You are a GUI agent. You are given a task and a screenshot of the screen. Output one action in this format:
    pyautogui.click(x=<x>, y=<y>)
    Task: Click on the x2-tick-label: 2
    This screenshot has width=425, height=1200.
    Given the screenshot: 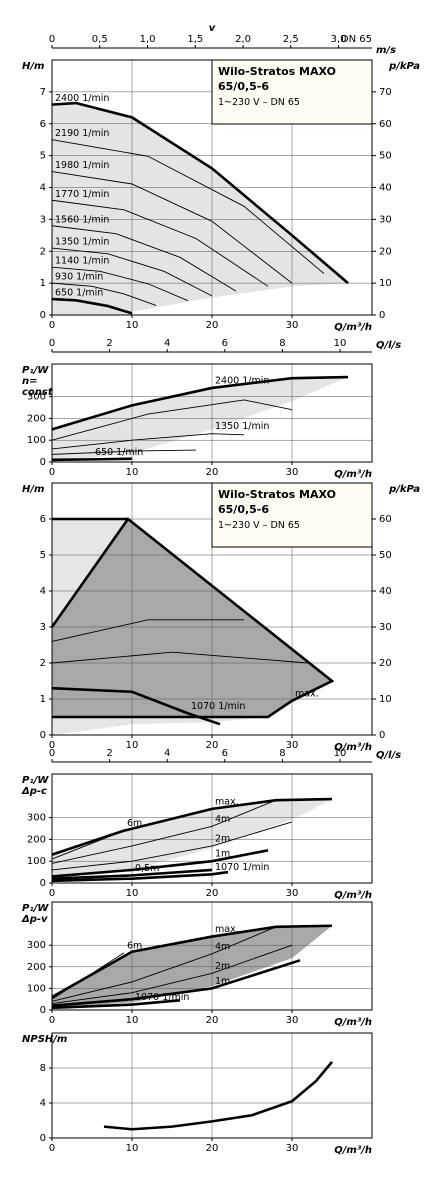 What is the action you would take?
    pyautogui.click(x=109, y=753)
    